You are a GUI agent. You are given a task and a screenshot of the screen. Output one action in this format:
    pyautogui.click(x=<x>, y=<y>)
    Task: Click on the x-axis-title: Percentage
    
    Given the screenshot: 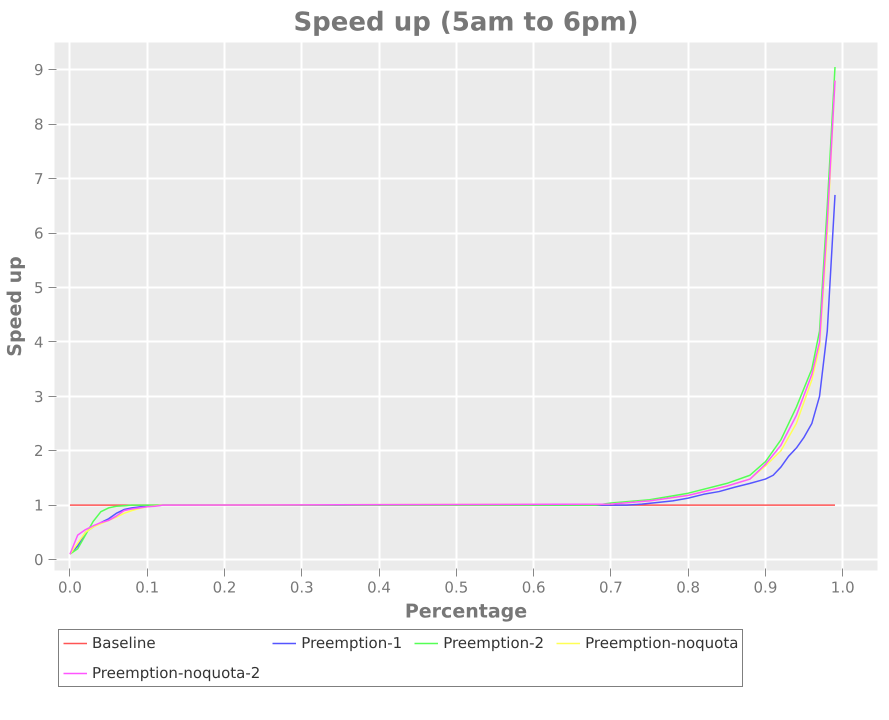 What is the action you would take?
    pyautogui.click(x=466, y=611)
    